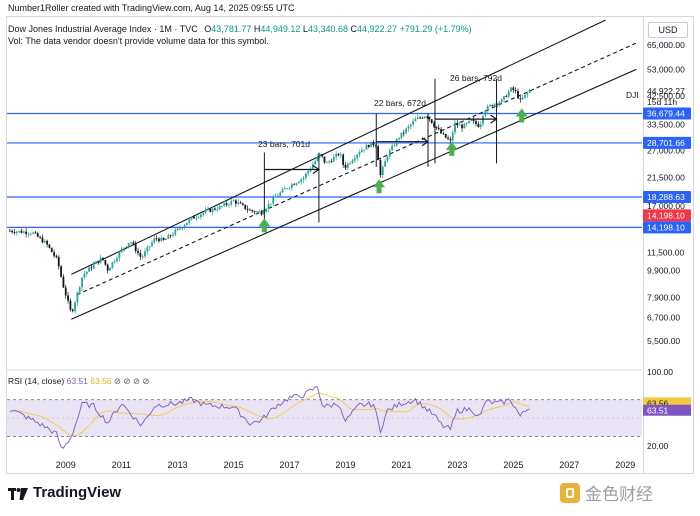 The image size is (700, 516). What do you see at coordinates (280, 29) in the screenshot?
I see `ohlc-high: 44,949.12` at bounding box center [280, 29].